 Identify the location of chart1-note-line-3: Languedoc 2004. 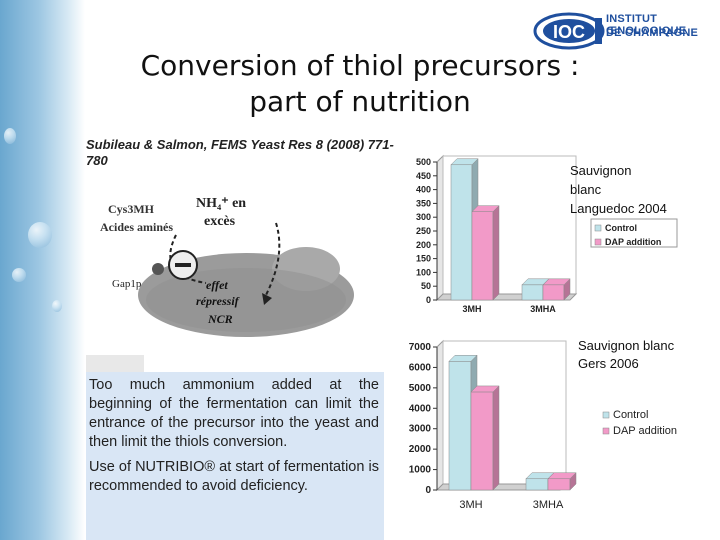
(618, 208).